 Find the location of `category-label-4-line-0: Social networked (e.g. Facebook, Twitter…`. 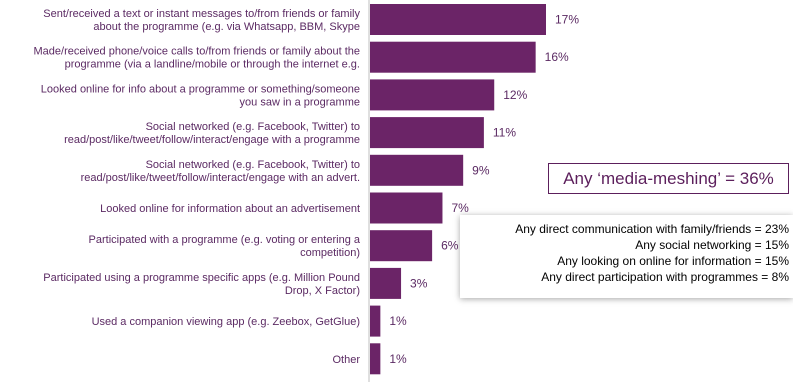

category-label-4-line-0: Social networked (e.g. Facebook, Twitter… is located at coordinates (253, 165).